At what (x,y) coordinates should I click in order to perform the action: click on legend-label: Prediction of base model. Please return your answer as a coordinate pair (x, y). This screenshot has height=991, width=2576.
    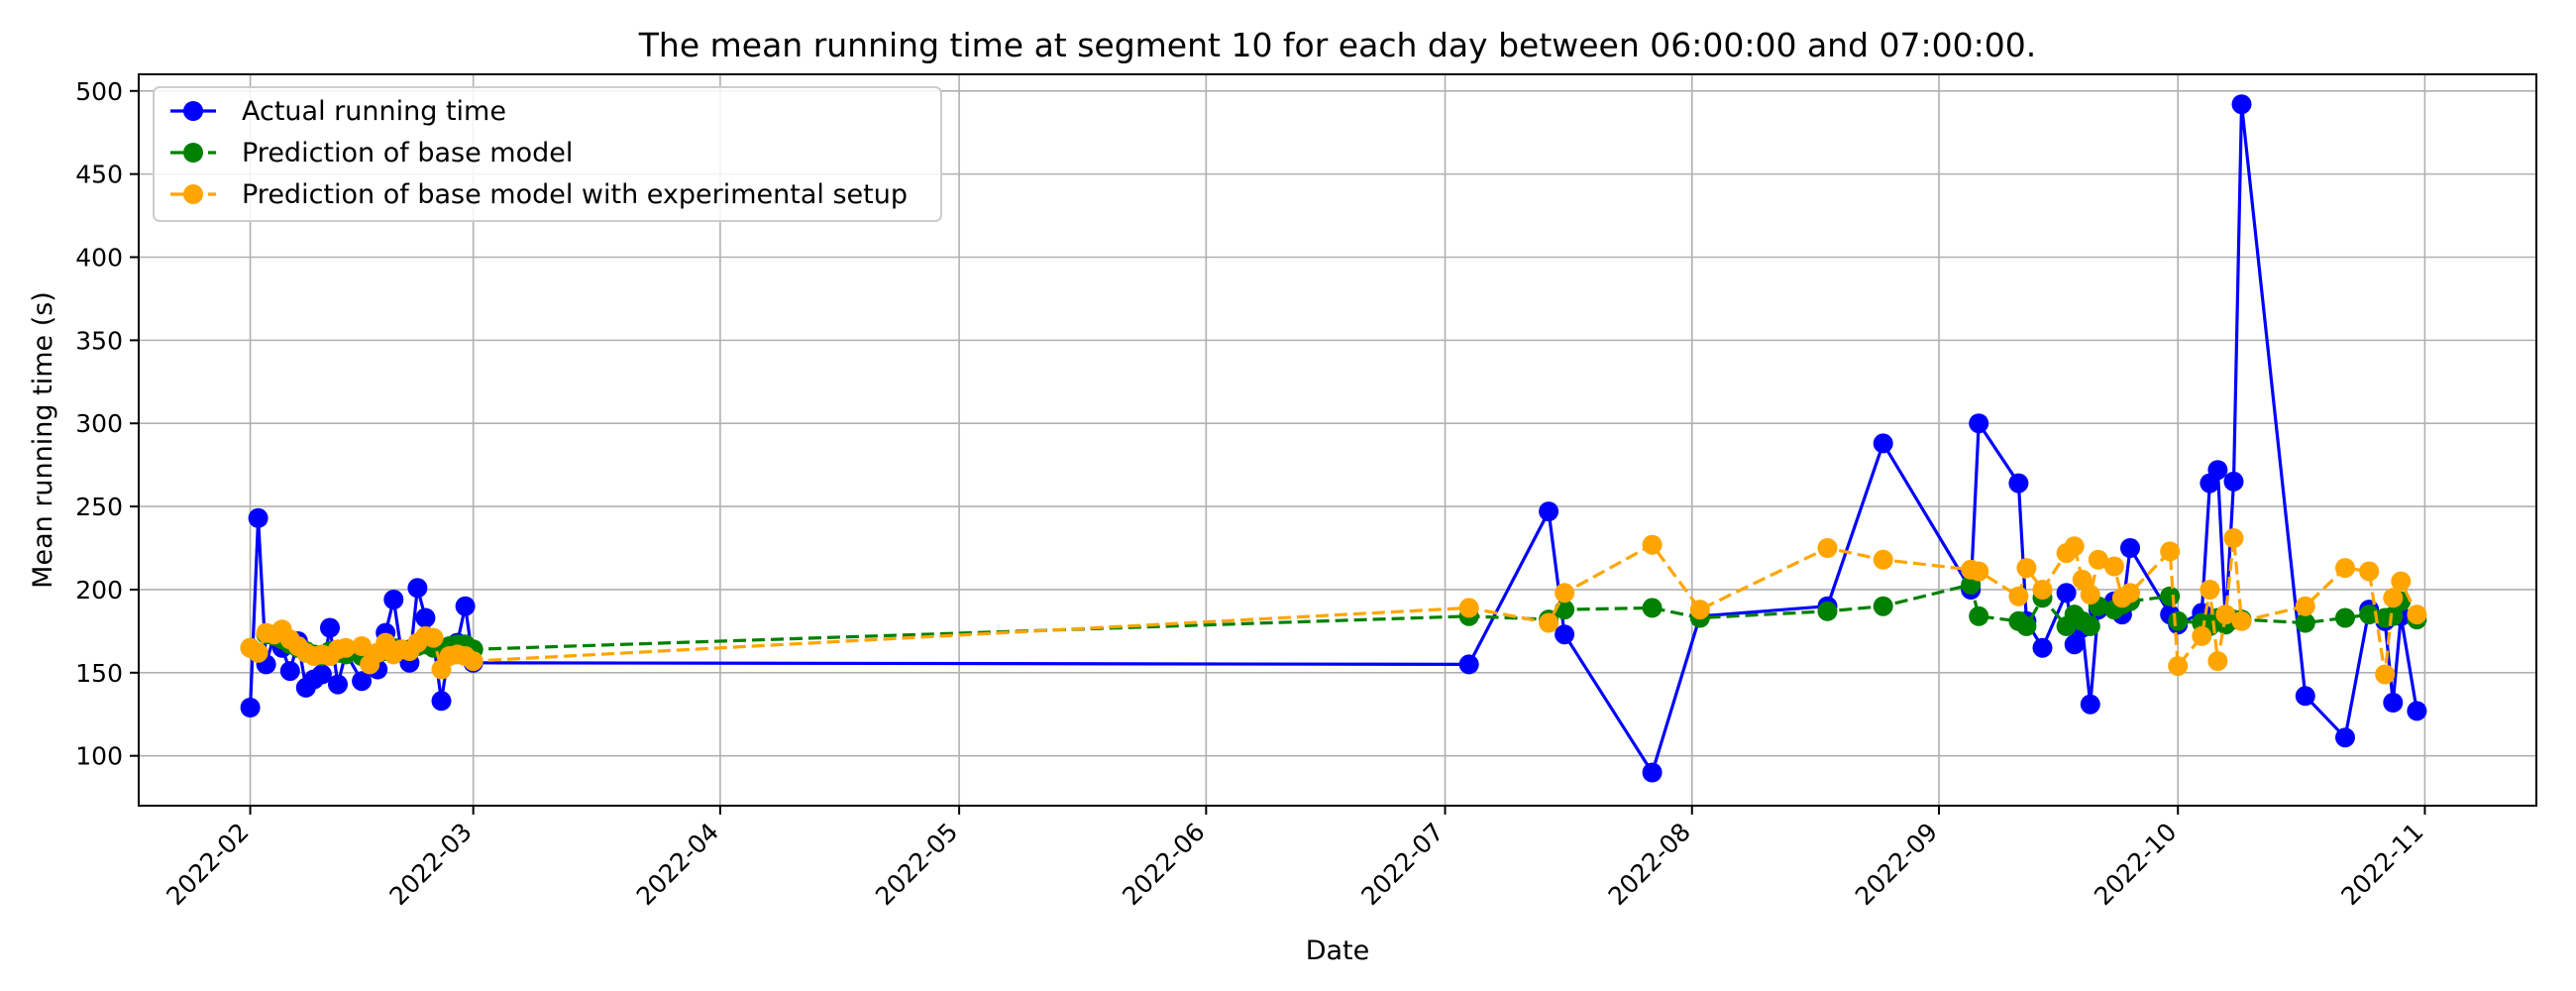
    Looking at the image, I should click on (407, 153).